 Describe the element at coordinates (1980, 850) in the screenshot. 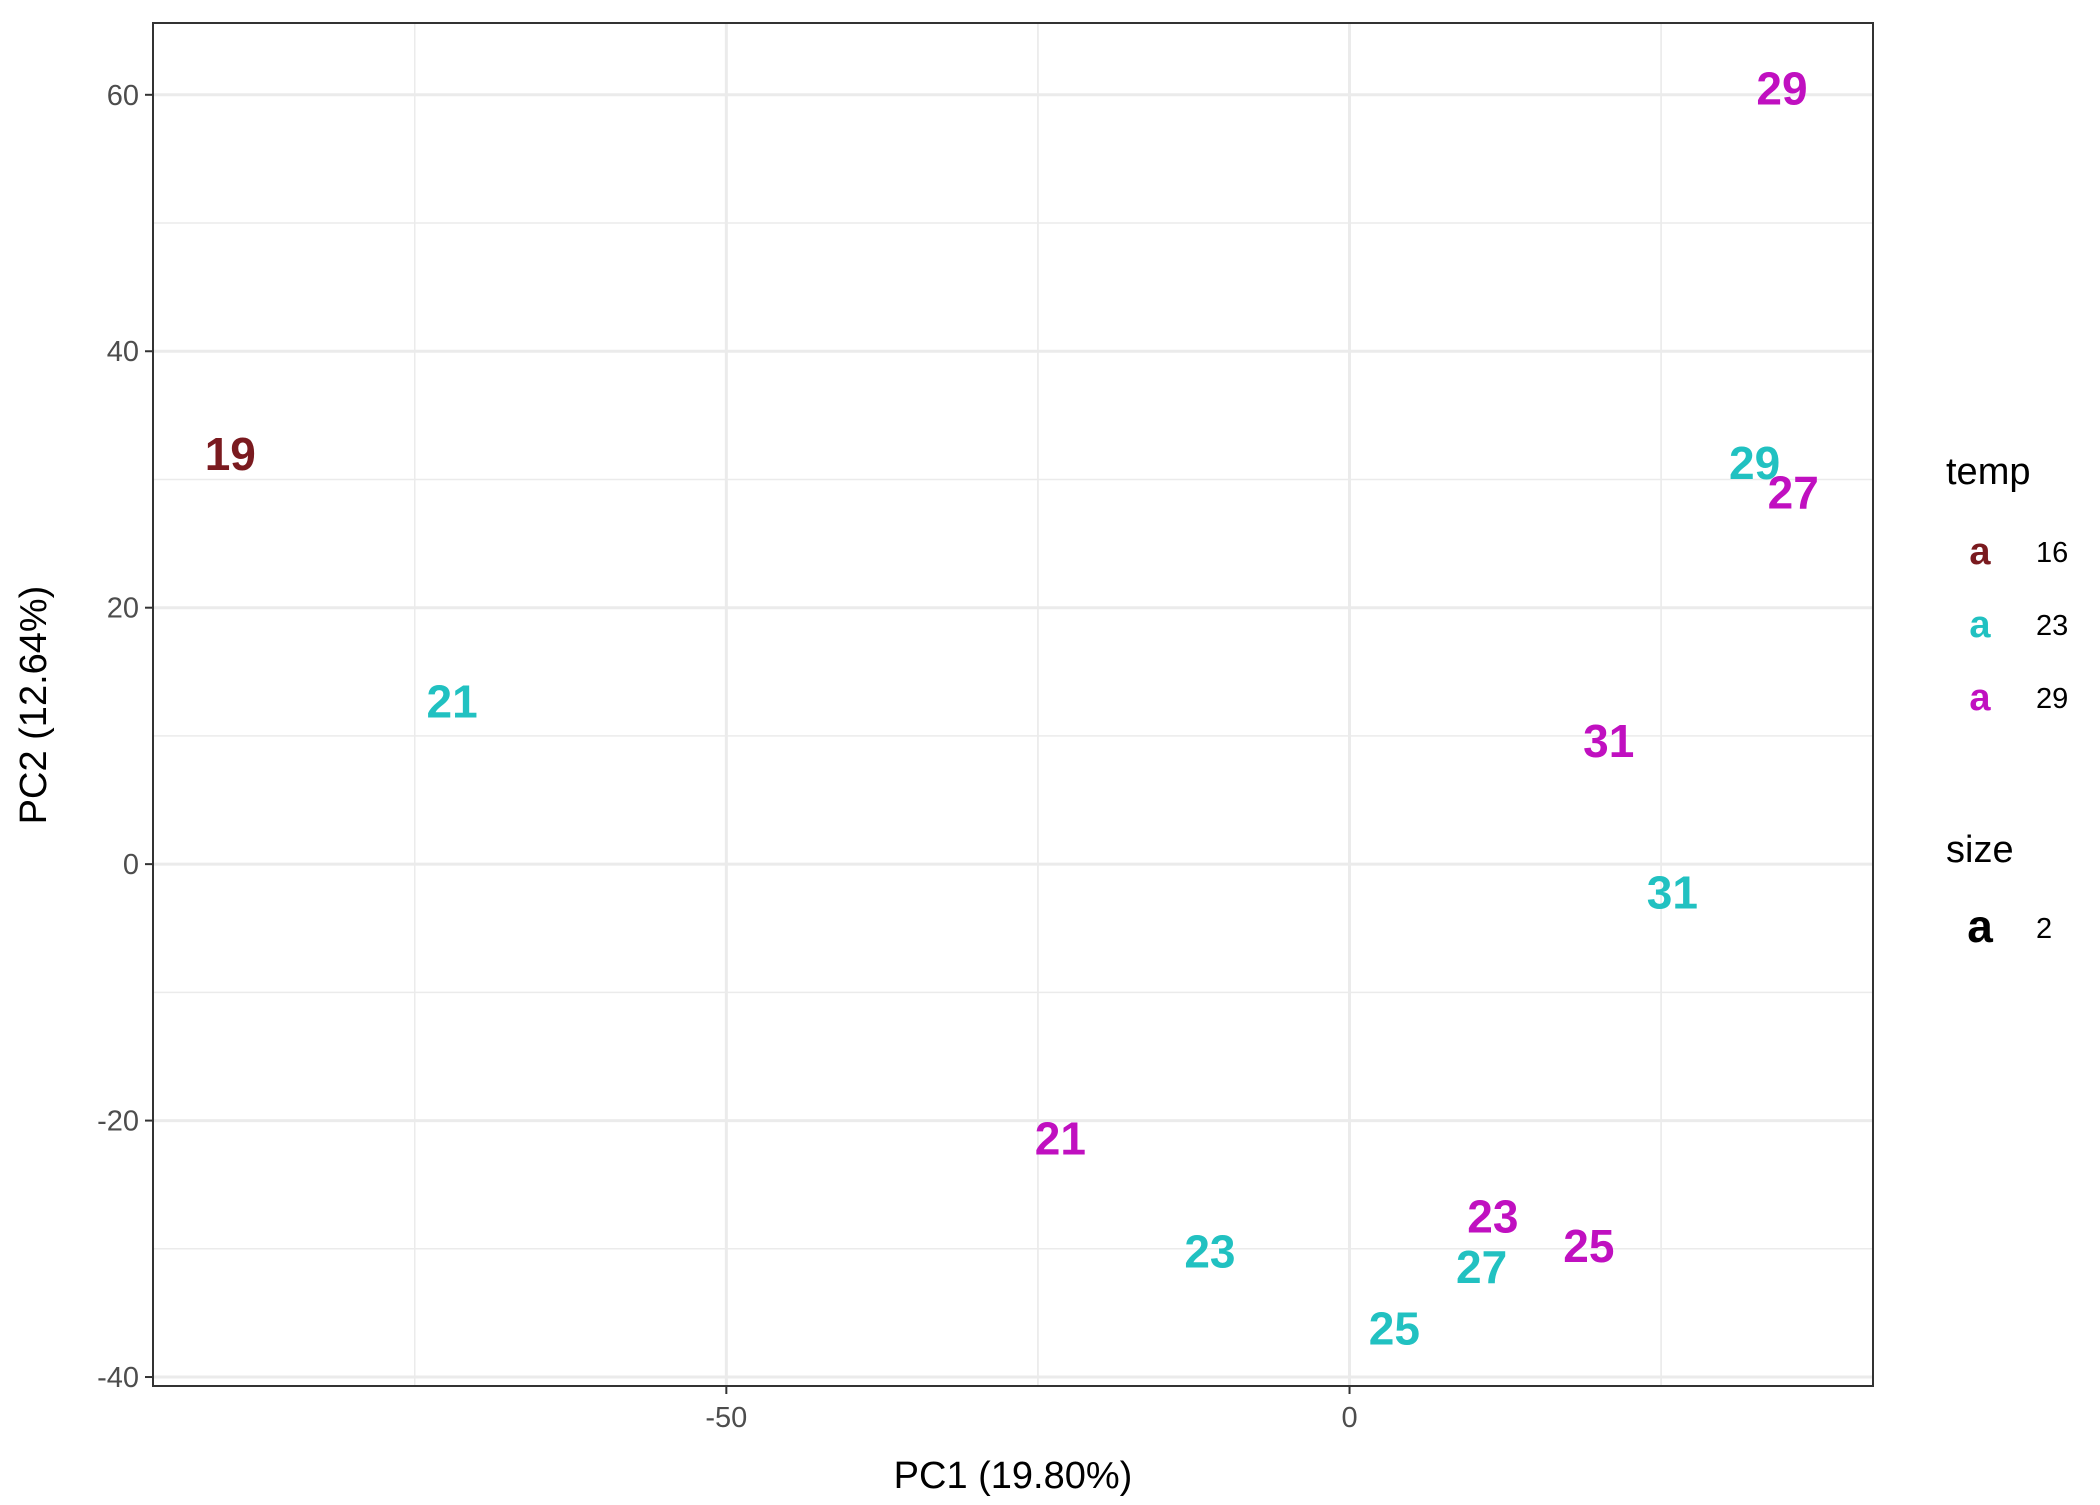

I see `legend-title-size: size` at that location.